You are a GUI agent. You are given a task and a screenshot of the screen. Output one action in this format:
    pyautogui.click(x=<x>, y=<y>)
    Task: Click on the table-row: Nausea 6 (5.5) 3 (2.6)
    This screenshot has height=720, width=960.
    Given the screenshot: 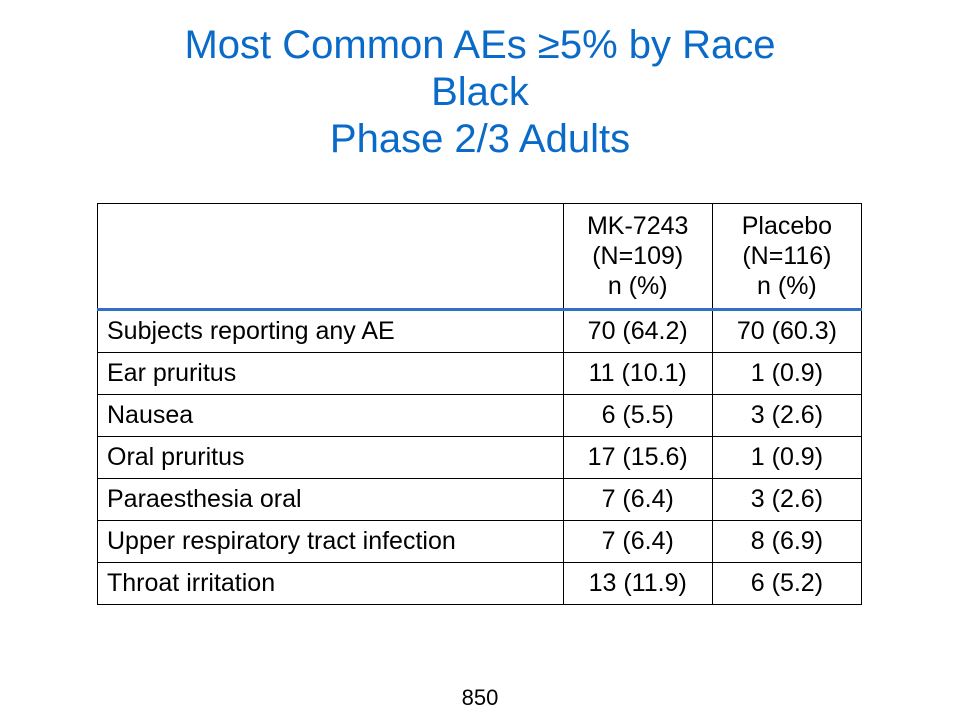 What is the action you would take?
    pyautogui.click(x=480, y=415)
    